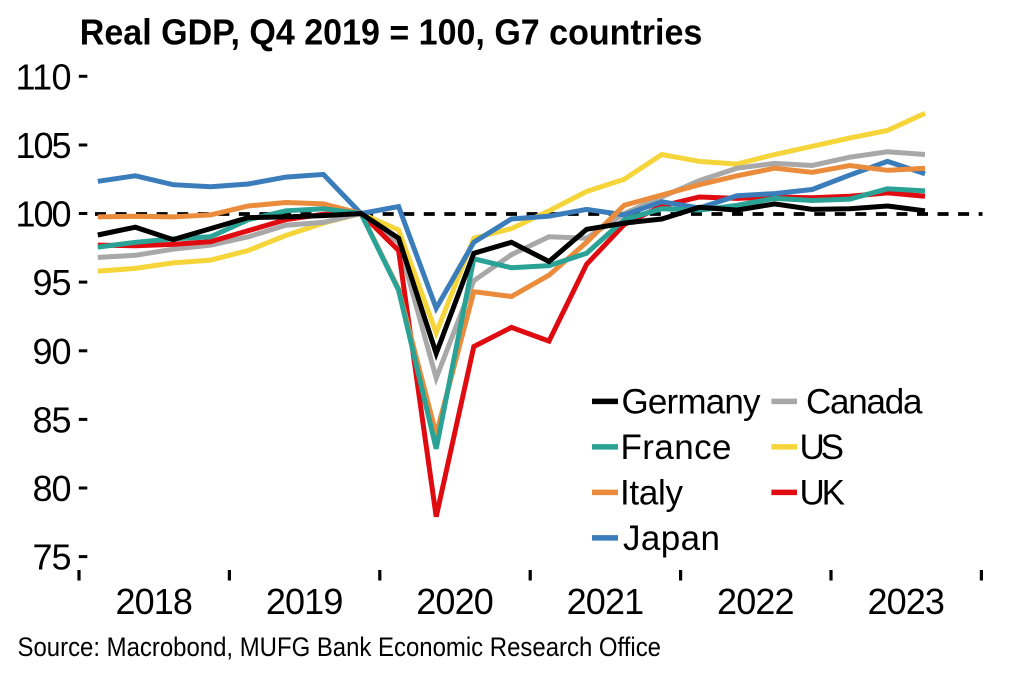 The image size is (1022, 681). What do you see at coordinates (52, 351) in the screenshot?
I see `svg-text: 90` at bounding box center [52, 351].